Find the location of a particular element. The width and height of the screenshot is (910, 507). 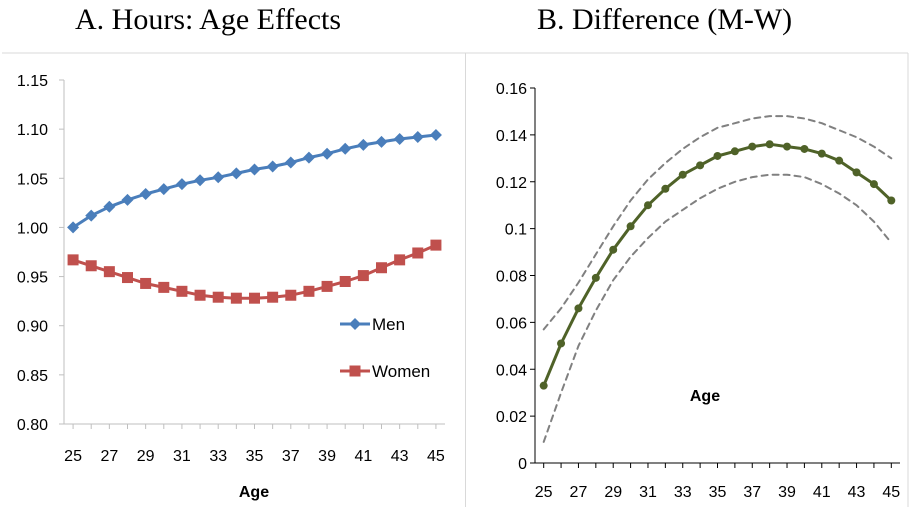

y-tick-label: 0.1 is located at coordinates (516, 230).